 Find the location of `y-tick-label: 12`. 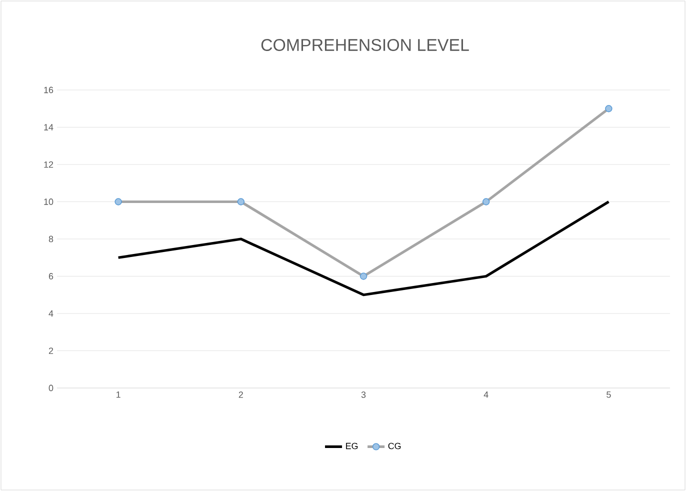

y-tick-label: 12 is located at coordinates (49, 164).